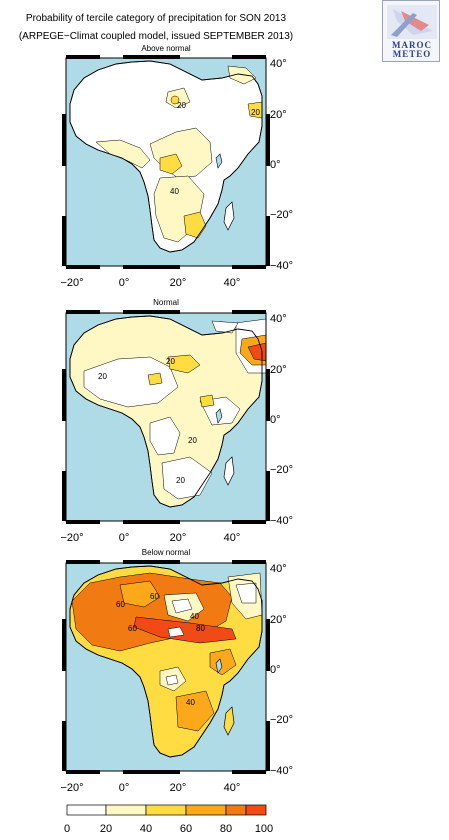 This screenshot has width=449, height=840. I want to click on contour-label: 80, so click(200, 628).